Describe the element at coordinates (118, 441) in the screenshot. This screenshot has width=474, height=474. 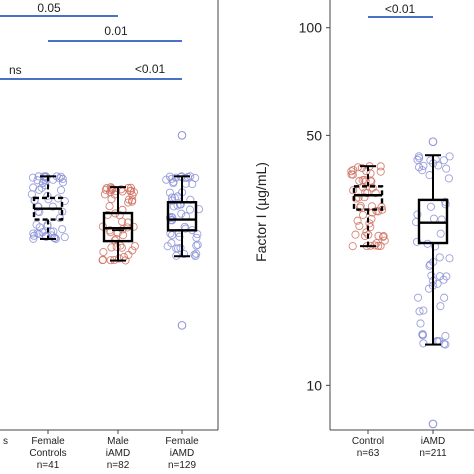
I see `left-x-tick-label: Male` at that location.